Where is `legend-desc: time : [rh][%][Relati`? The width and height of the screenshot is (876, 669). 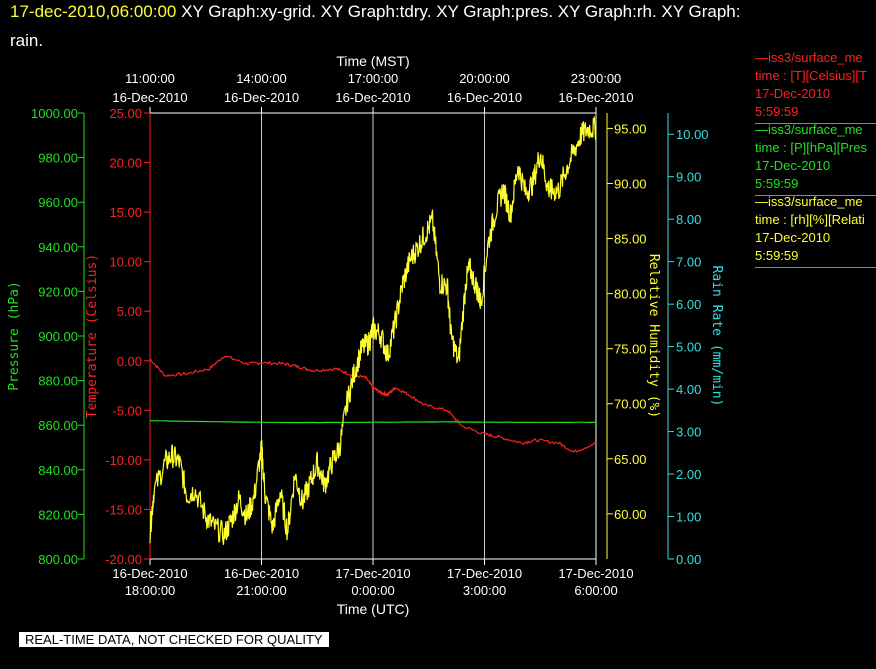
legend-desc: time : [rh][%][Relati is located at coordinates (810, 219).